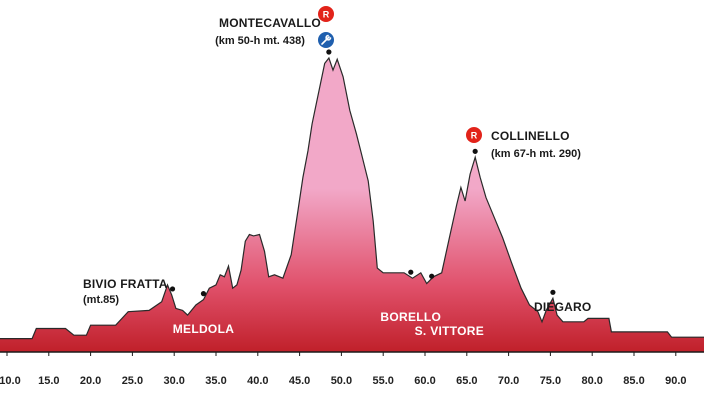 This screenshot has width=704, height=400. I want to click on x-tick-label: 55.0, so click(382, 381).